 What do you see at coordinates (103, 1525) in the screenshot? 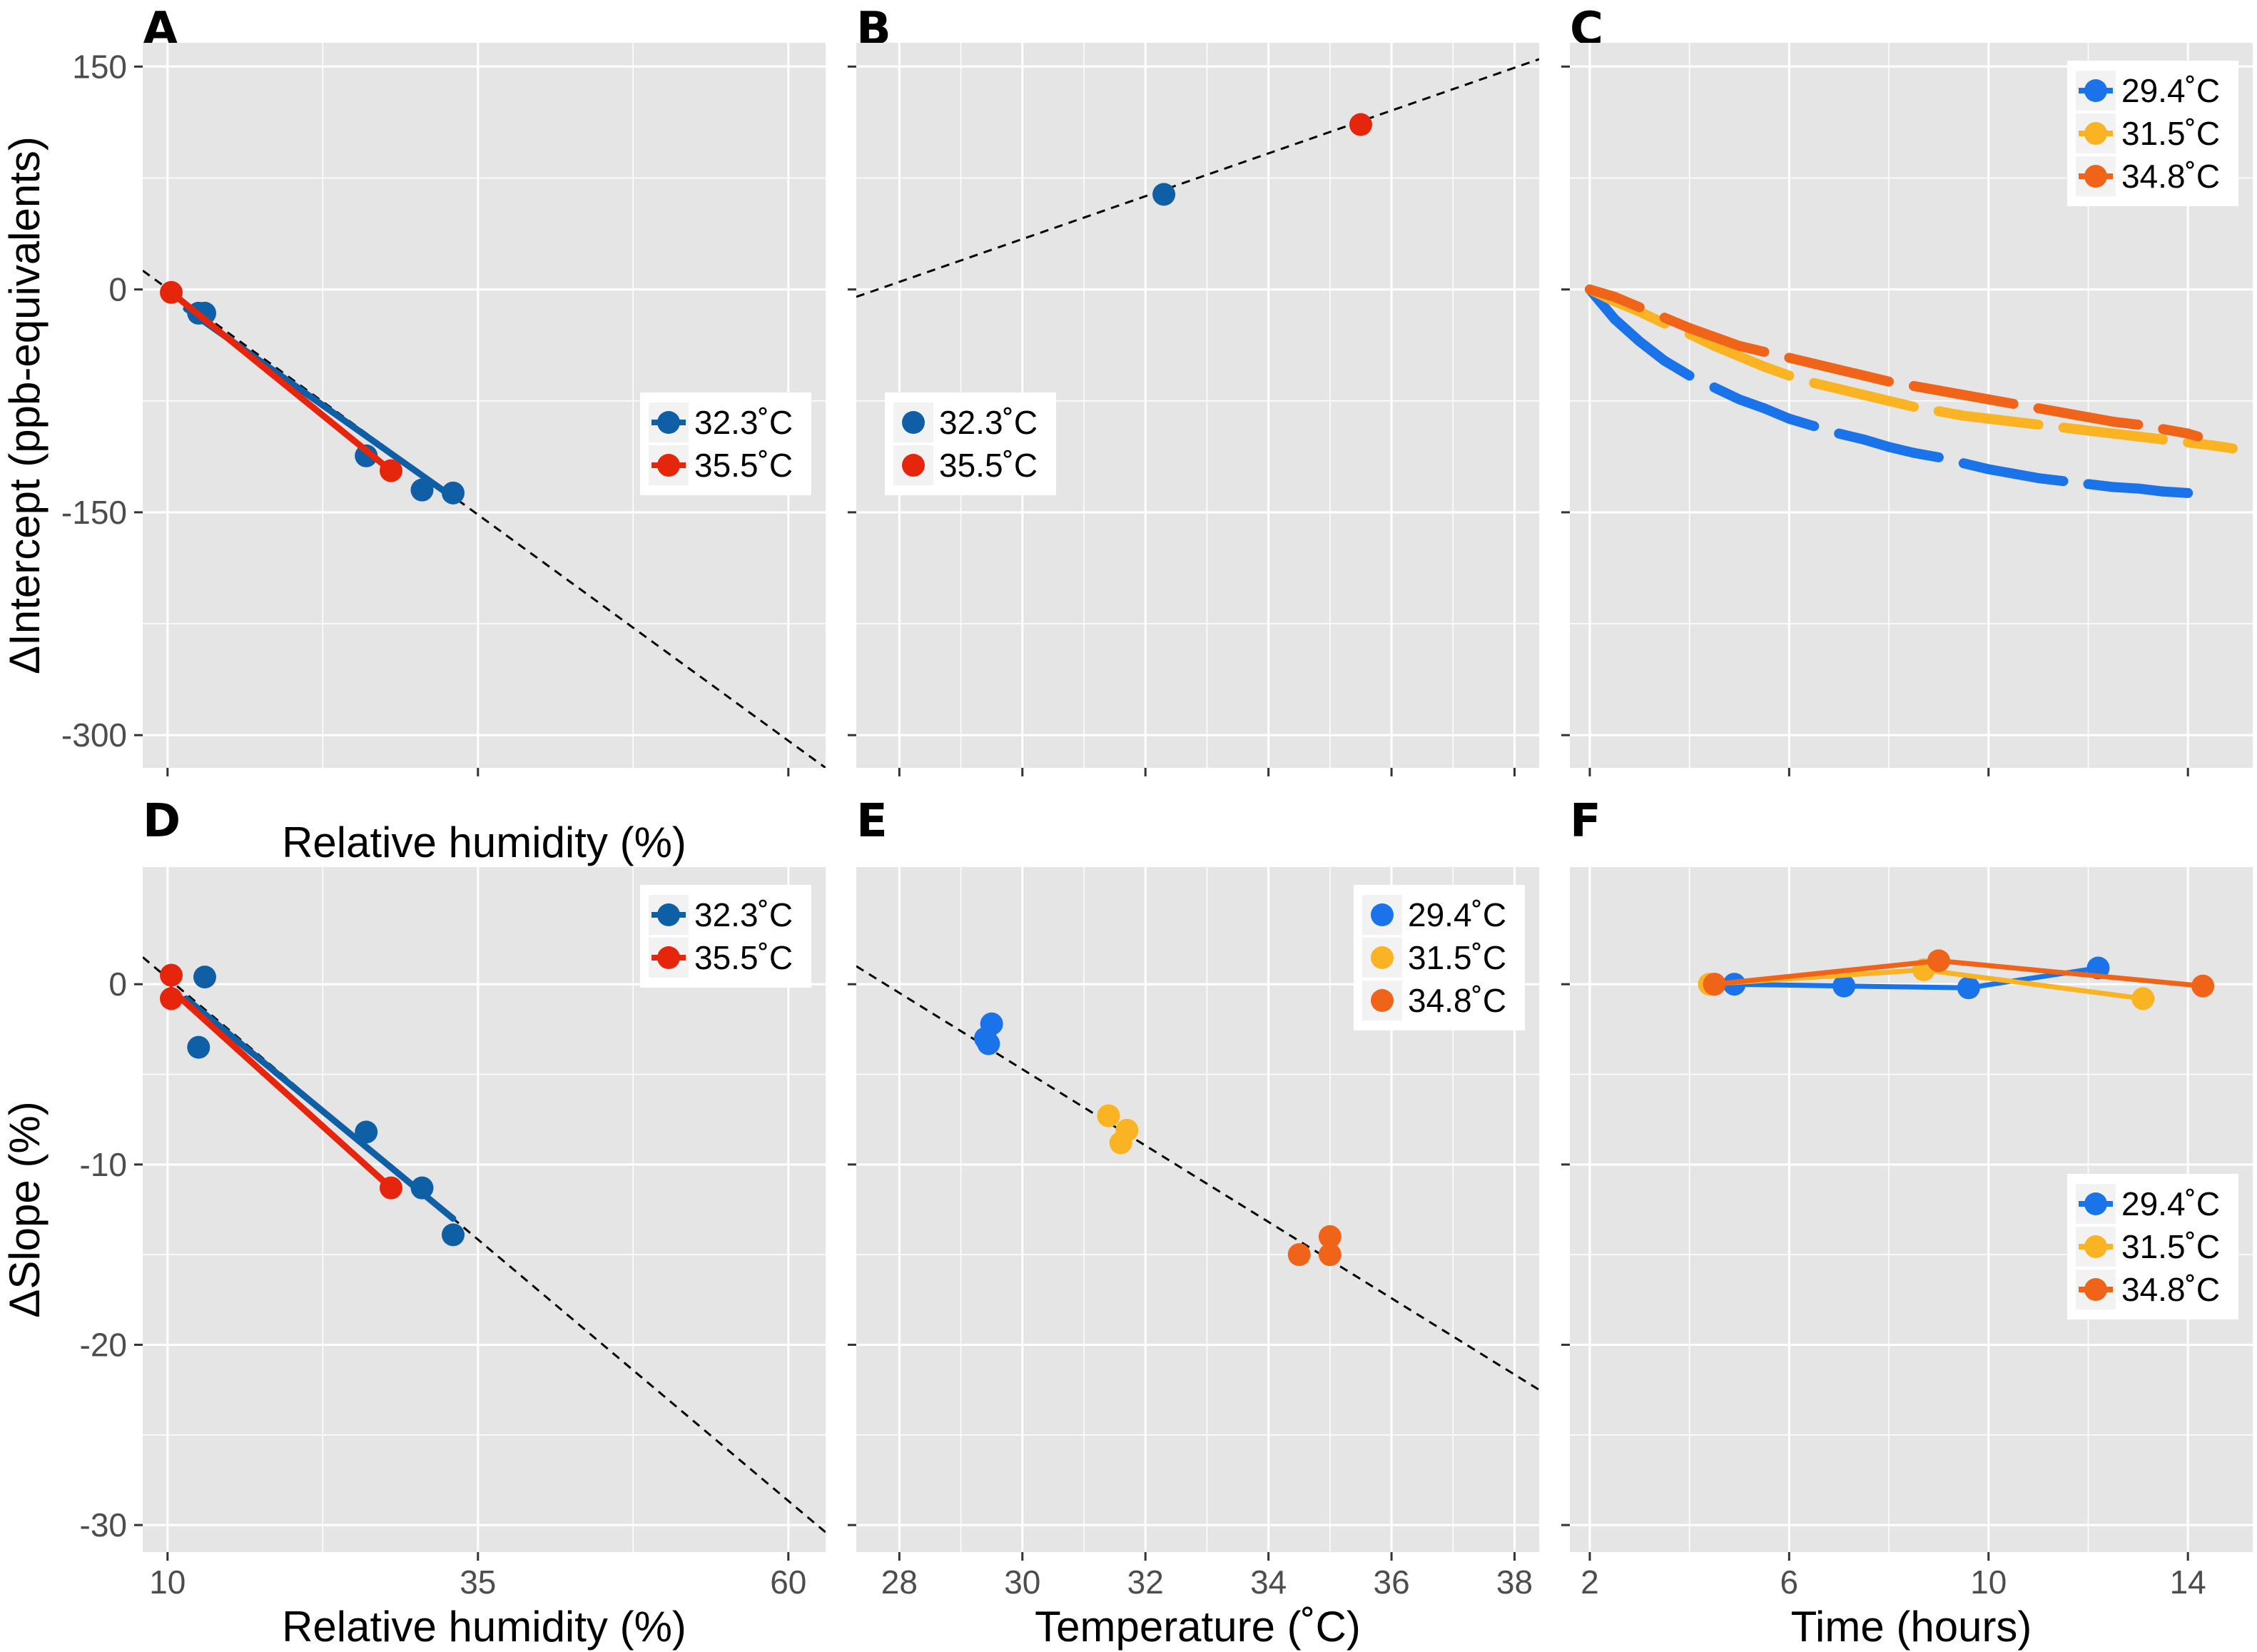
I see `y-tick-label: -30` at bounding box center [103, 1525].